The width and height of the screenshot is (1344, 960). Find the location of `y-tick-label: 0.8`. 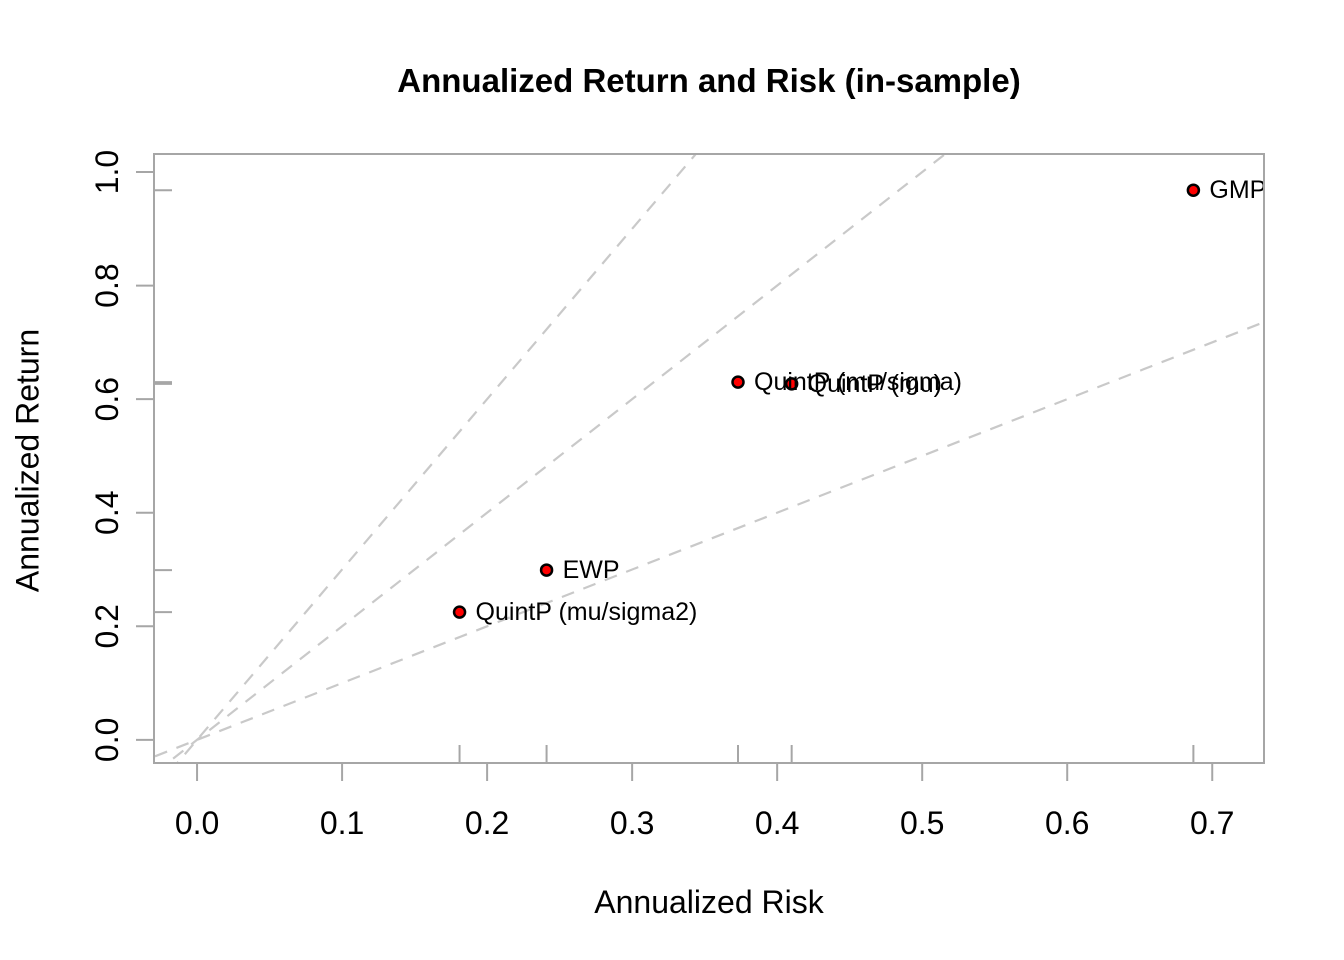

y-tick-label: 0.8 is located at coordinates (107, 285).